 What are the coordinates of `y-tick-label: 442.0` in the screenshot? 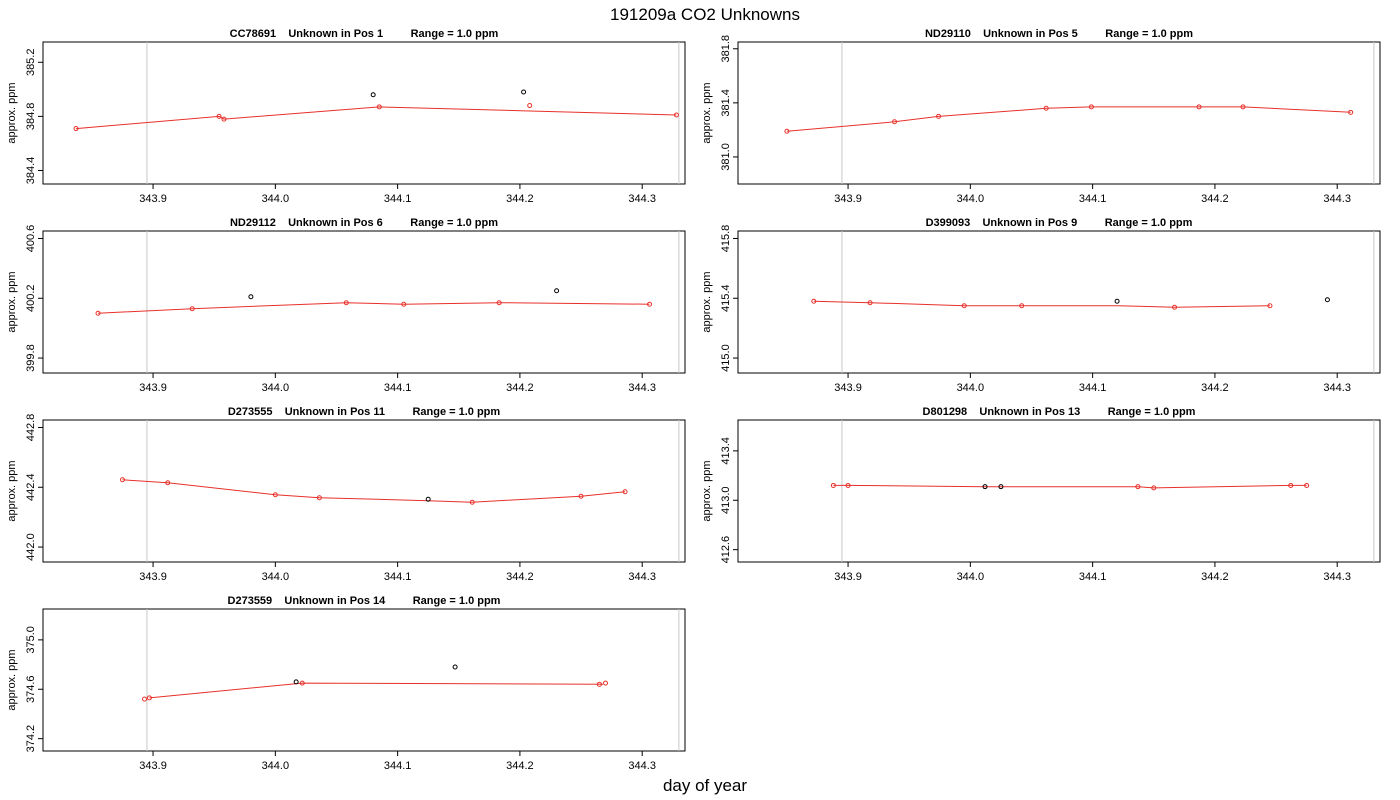 It's located at (31, 547).